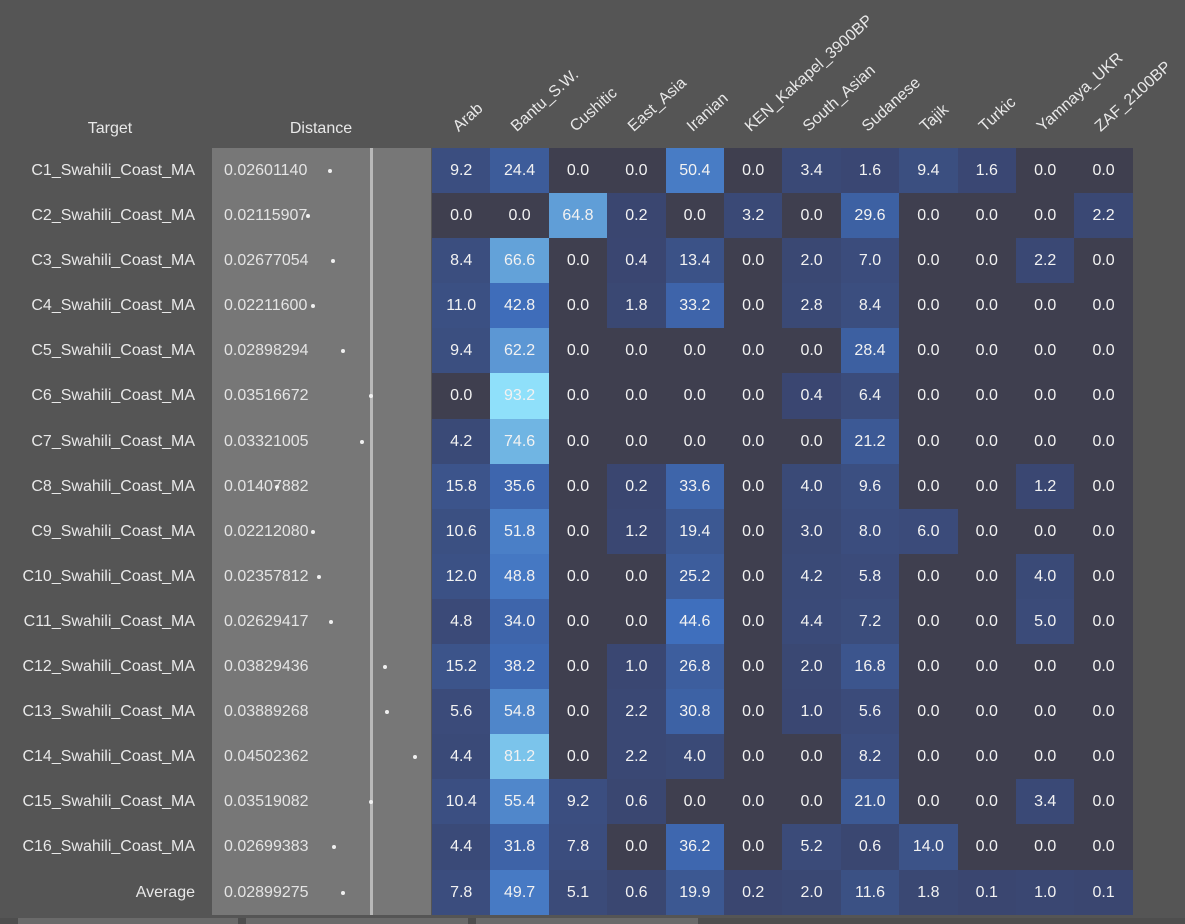  Describe the element at coordinates (519, 306) in the screenshot. I see `heatmap-cell: 42.8` at that location.